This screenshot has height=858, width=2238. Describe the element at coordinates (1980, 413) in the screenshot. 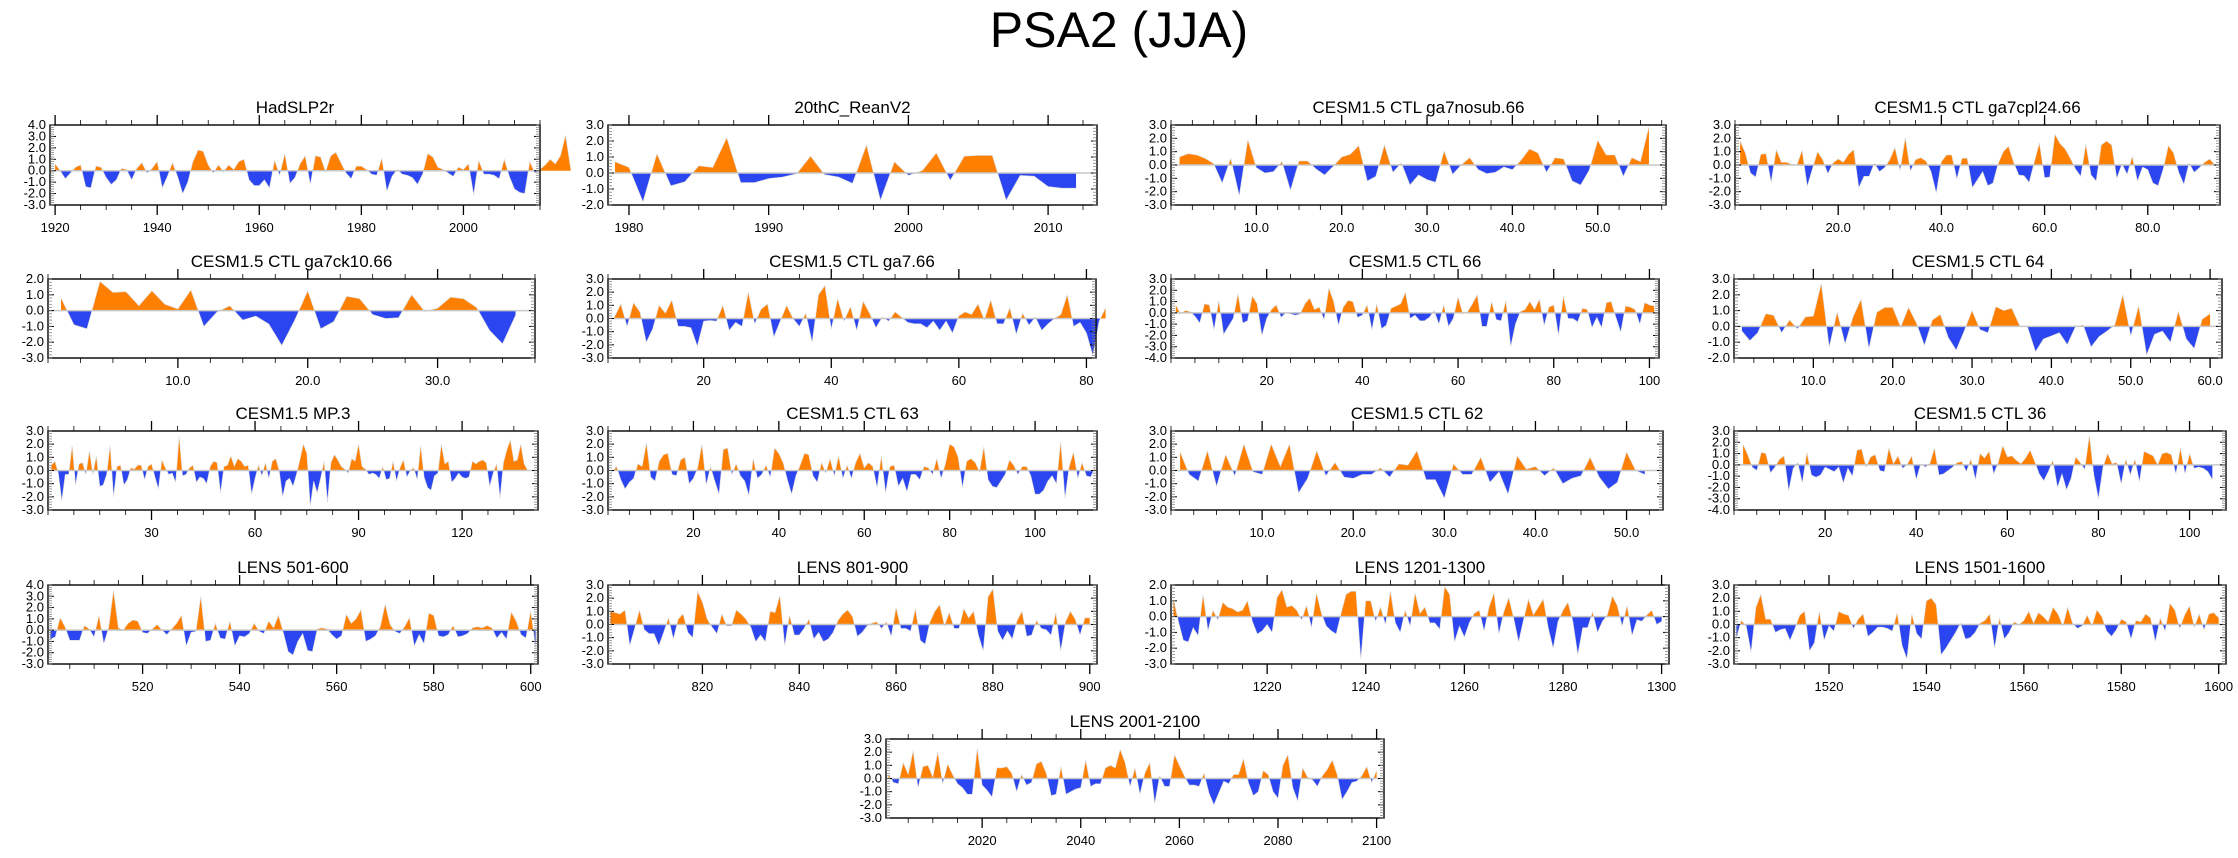

I see `panel-title: CESM1.5 CTL 36` at that location.